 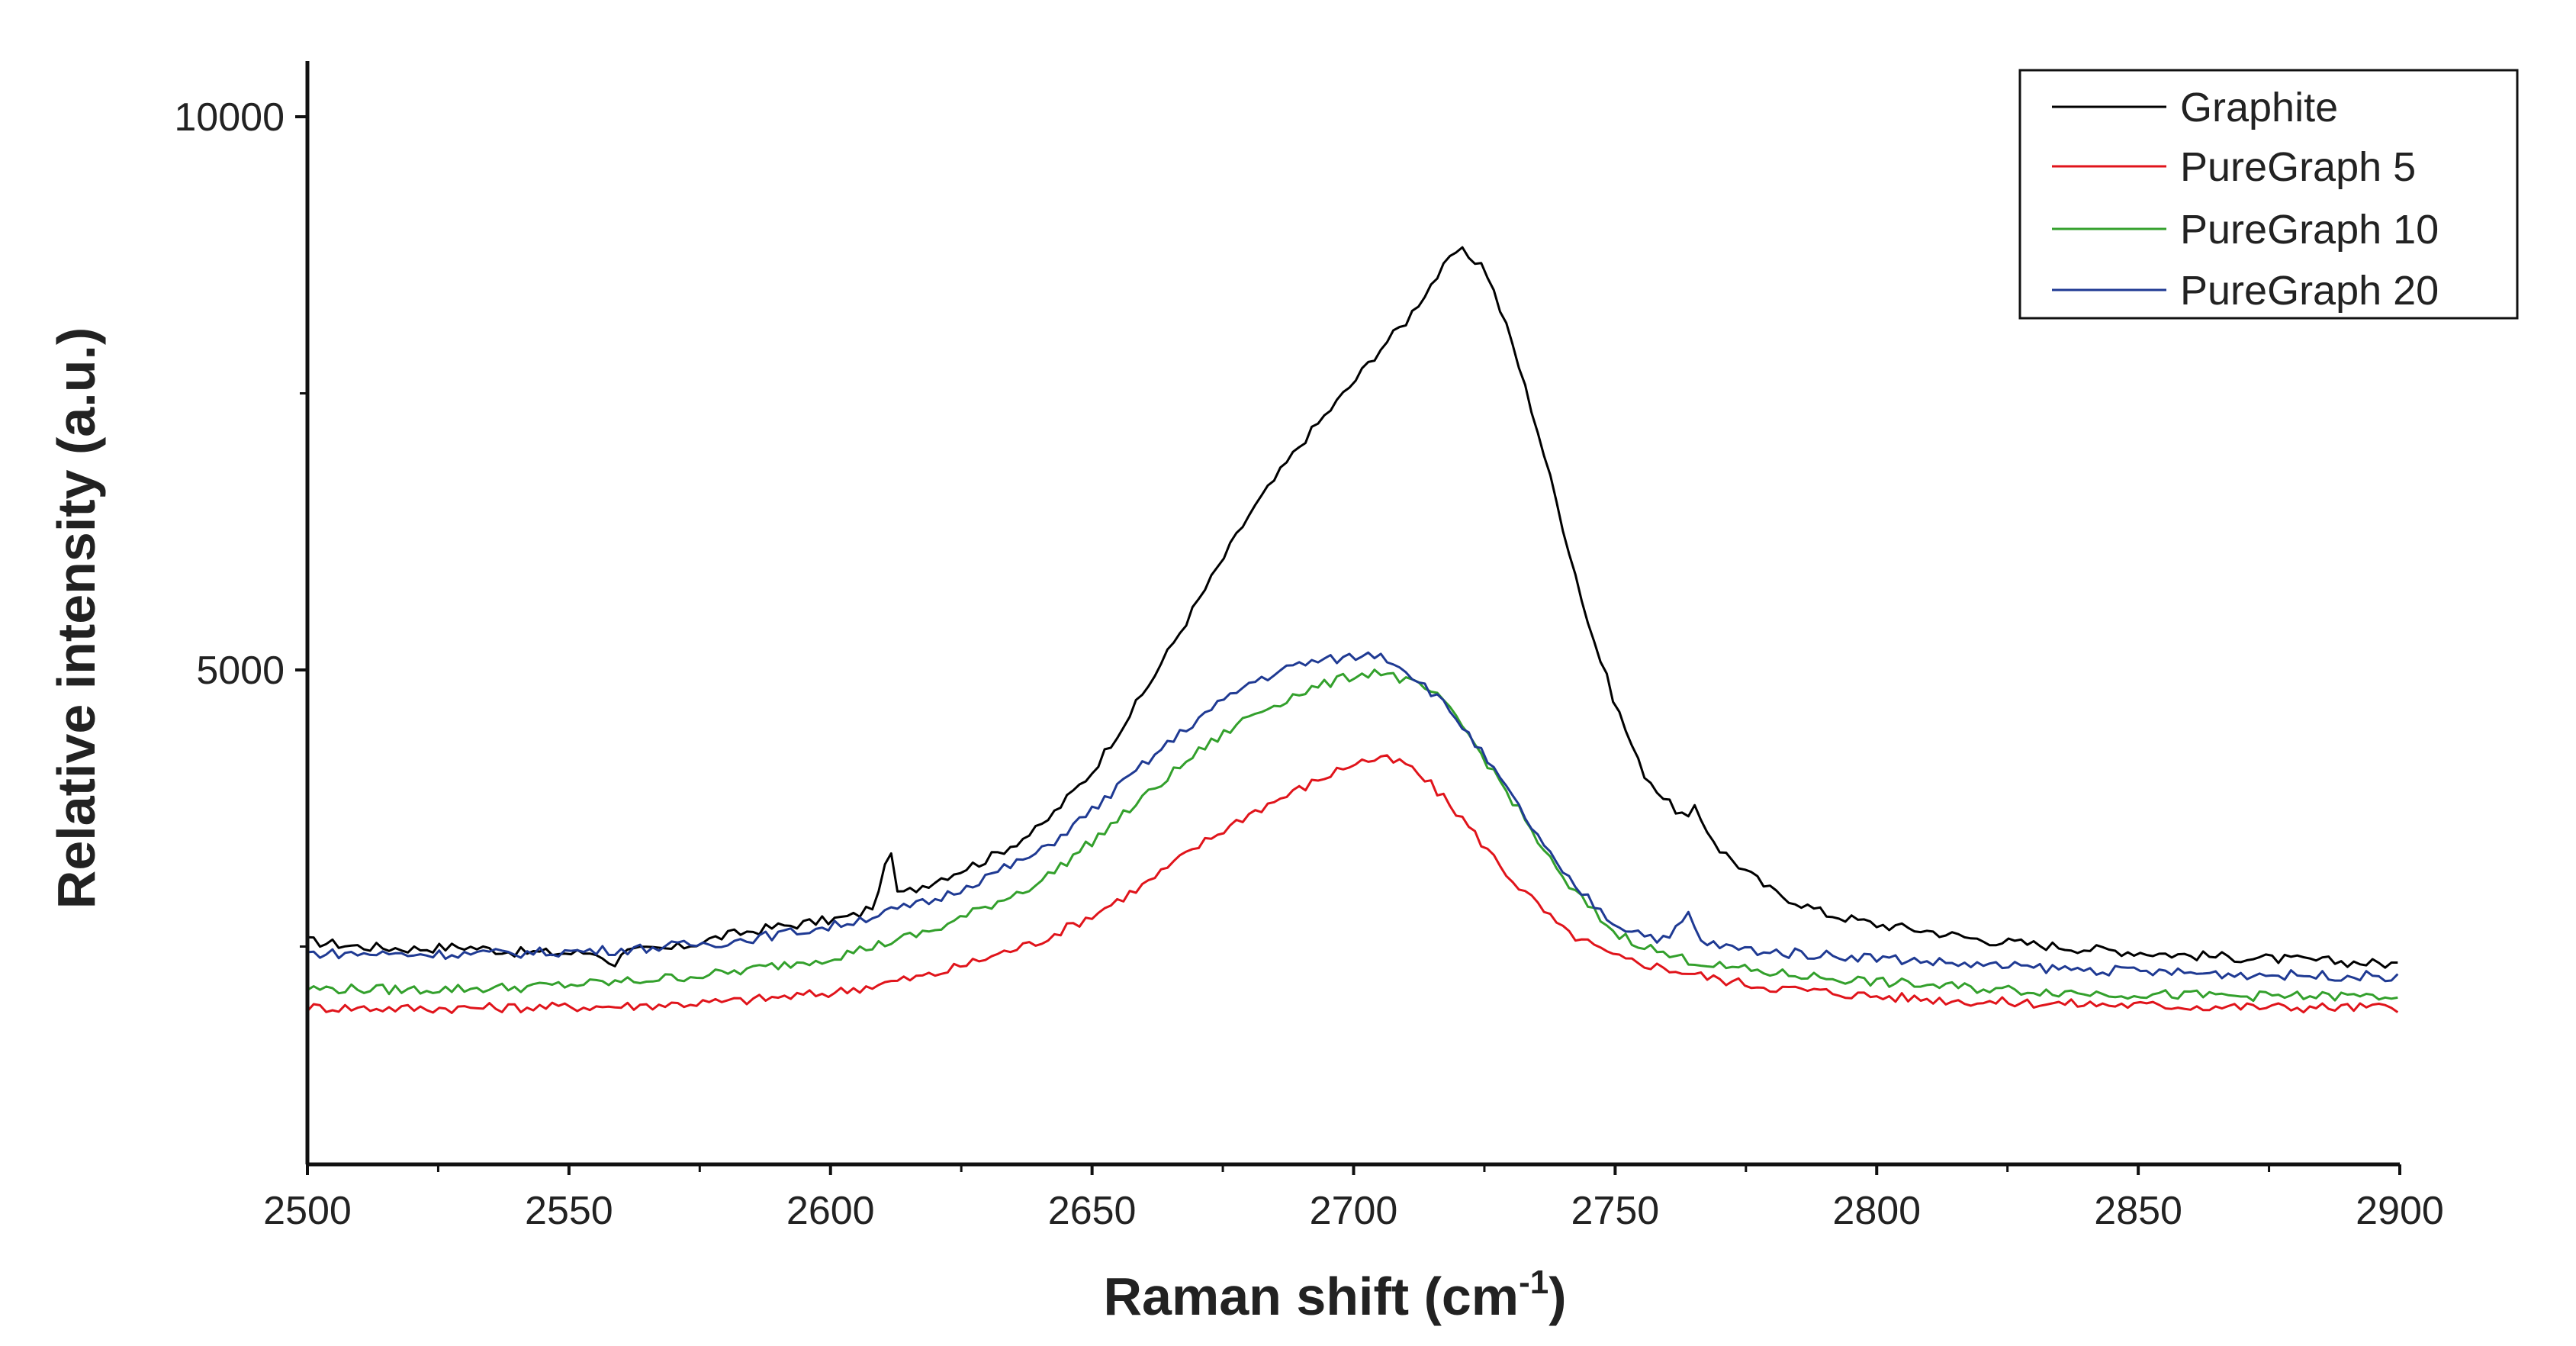 I want to click on x-tick-label: 2700, so click(x=1354, y=1211).